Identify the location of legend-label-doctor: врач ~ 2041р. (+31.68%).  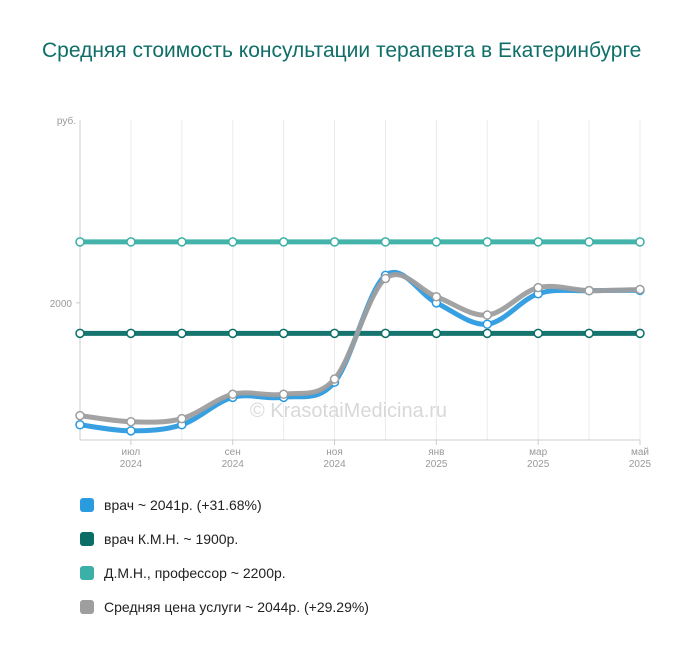
(183, 505).